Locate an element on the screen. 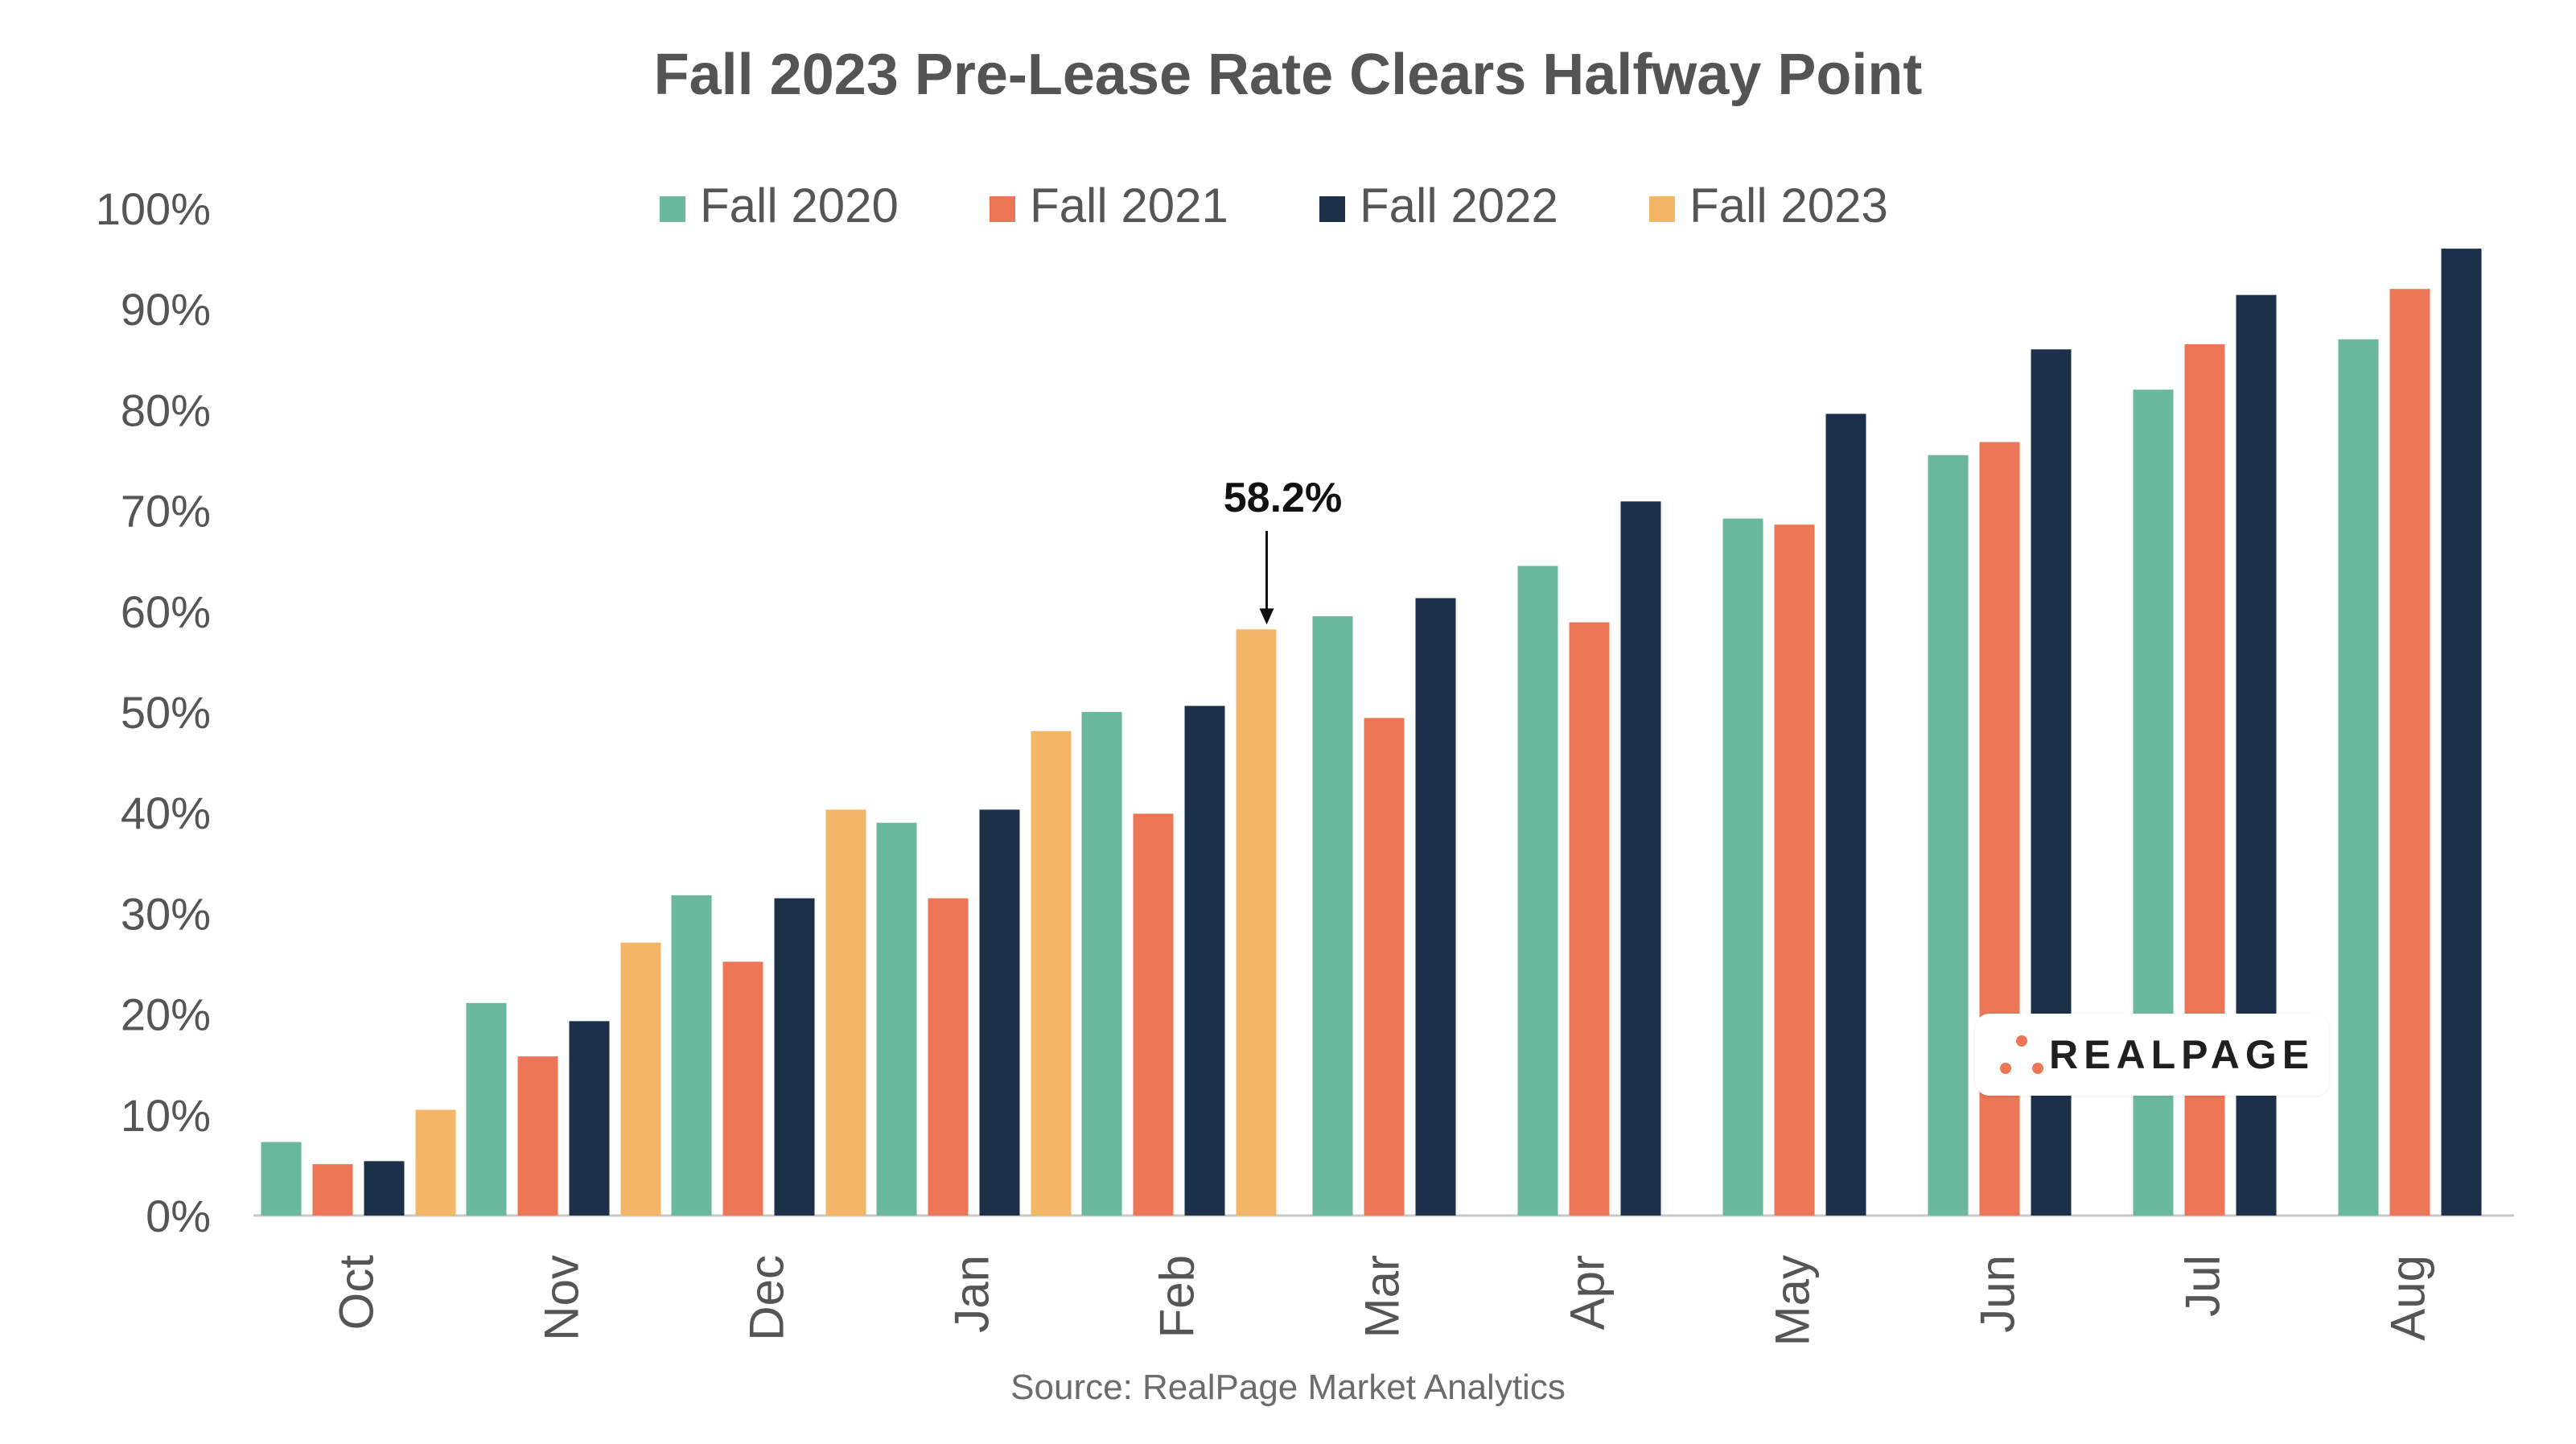 Image resolution: width=2576 pixels, height=1444 pixels. x-category-label: Dec is located at coordinates (767, 1298).